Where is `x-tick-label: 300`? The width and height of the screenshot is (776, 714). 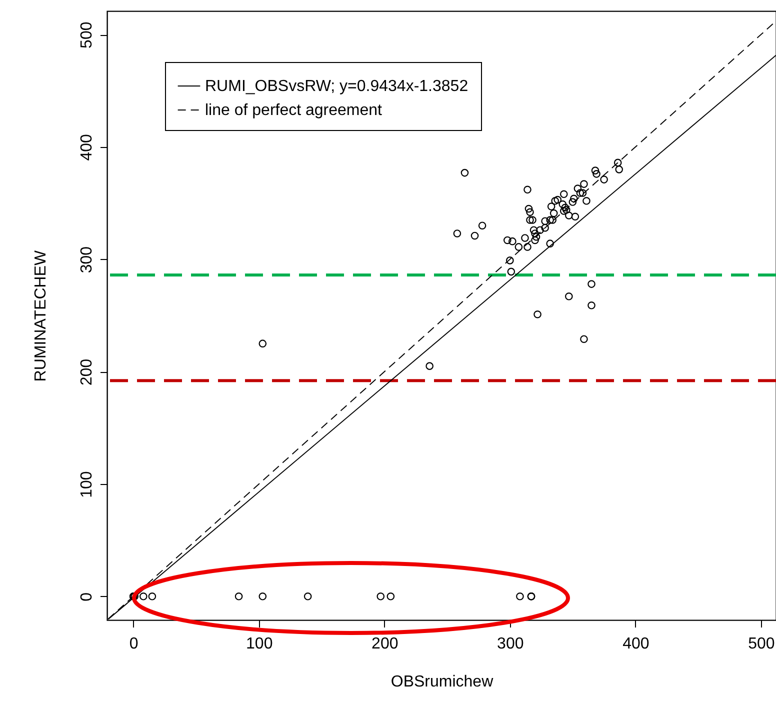 x-tick-label: 300 is located at coordinates (510, 644).